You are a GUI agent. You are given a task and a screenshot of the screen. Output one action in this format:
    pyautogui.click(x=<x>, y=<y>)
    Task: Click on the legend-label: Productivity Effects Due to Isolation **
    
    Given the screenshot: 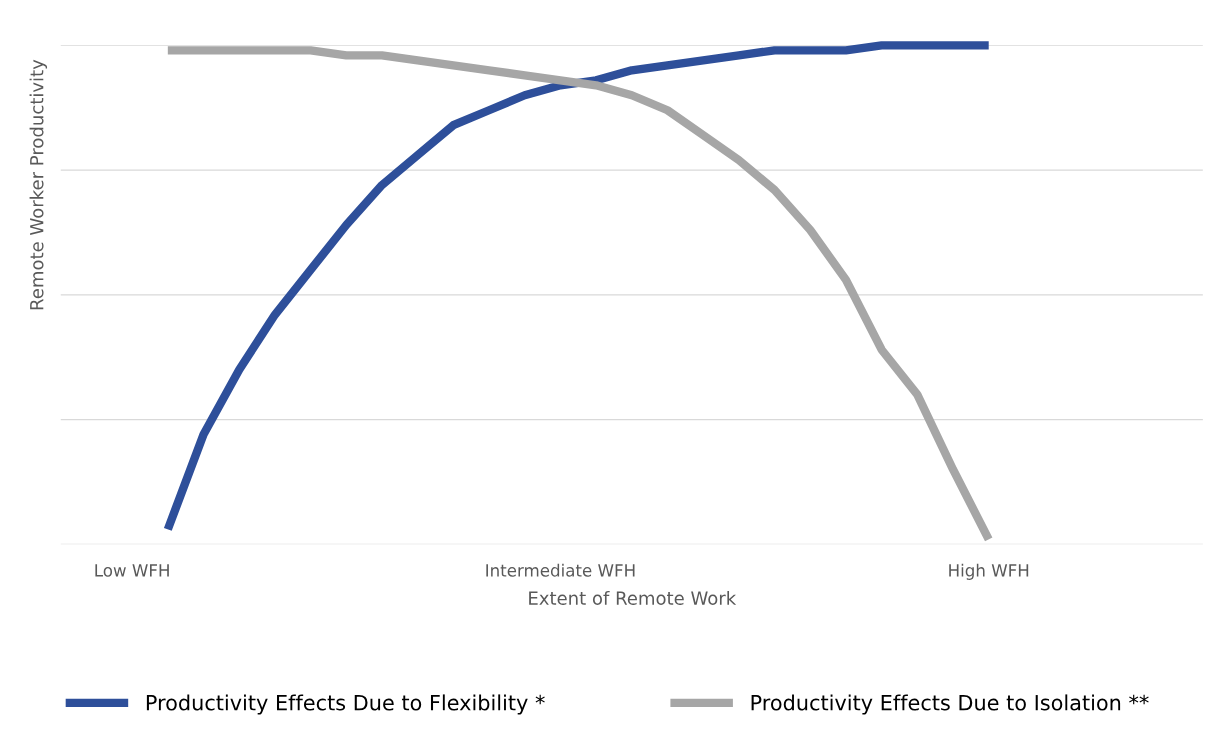 What is the action you would take?
    pyautogui.click(x=950, y=704)
    